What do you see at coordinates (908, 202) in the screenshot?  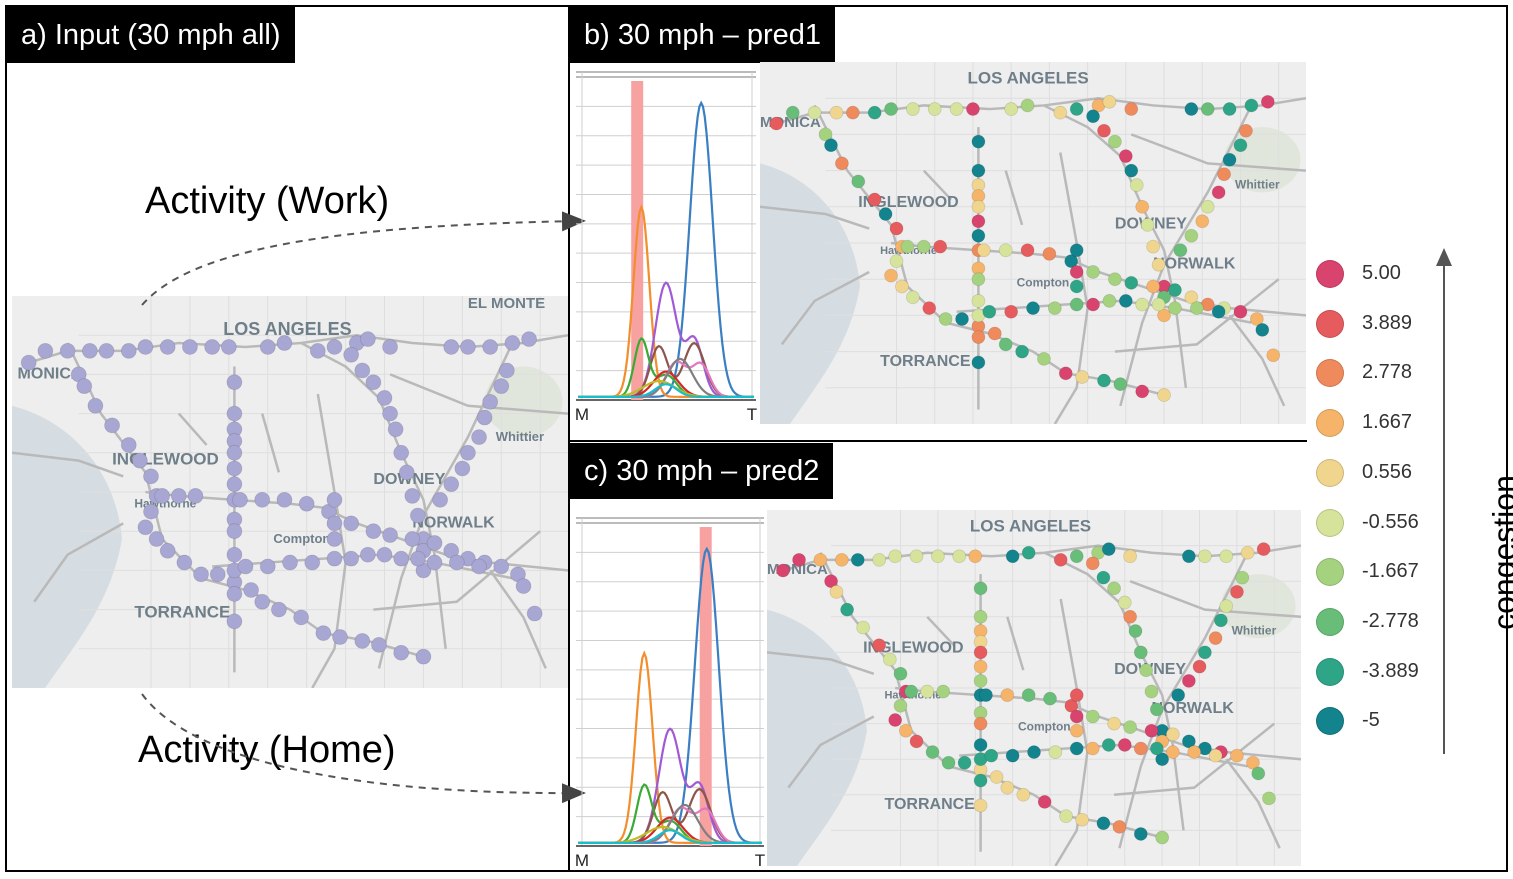 I see `map-label-inglewood: INGLEWOOD` at bounding box center [908, 202].